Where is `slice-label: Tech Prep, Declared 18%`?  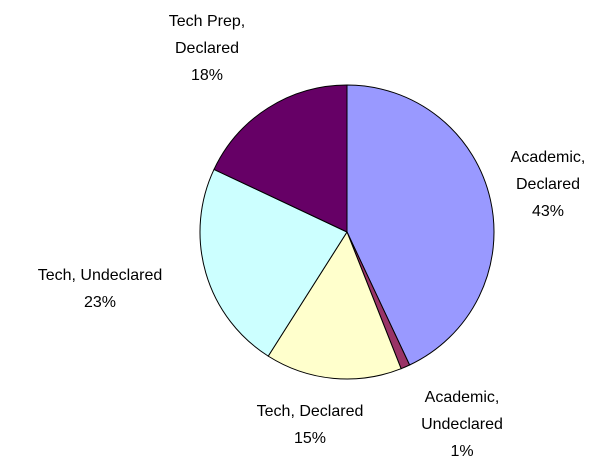
slice-label: Tech Prep, Declared 18% is located at coordinates (207, 48).